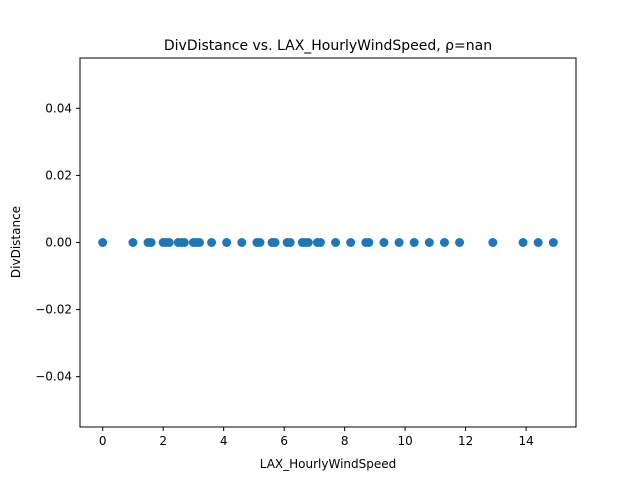  I want to click on y-axis-ticks: −0.04 −0.02 0.00 0.02 0.04, so click(57, 242).